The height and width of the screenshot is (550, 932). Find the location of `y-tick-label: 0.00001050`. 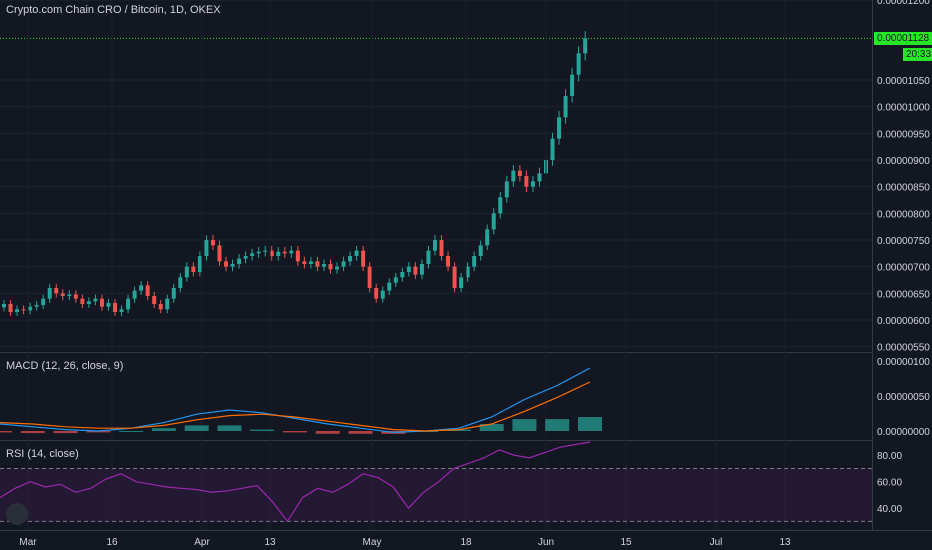

y-tick-label: 0.00001050 is located at coordinates (903, 81).